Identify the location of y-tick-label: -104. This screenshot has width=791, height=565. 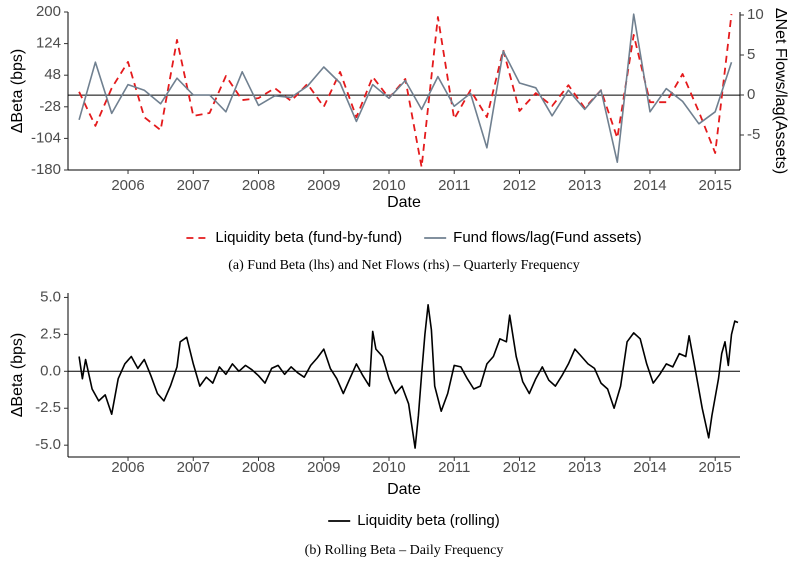
(46, 137).